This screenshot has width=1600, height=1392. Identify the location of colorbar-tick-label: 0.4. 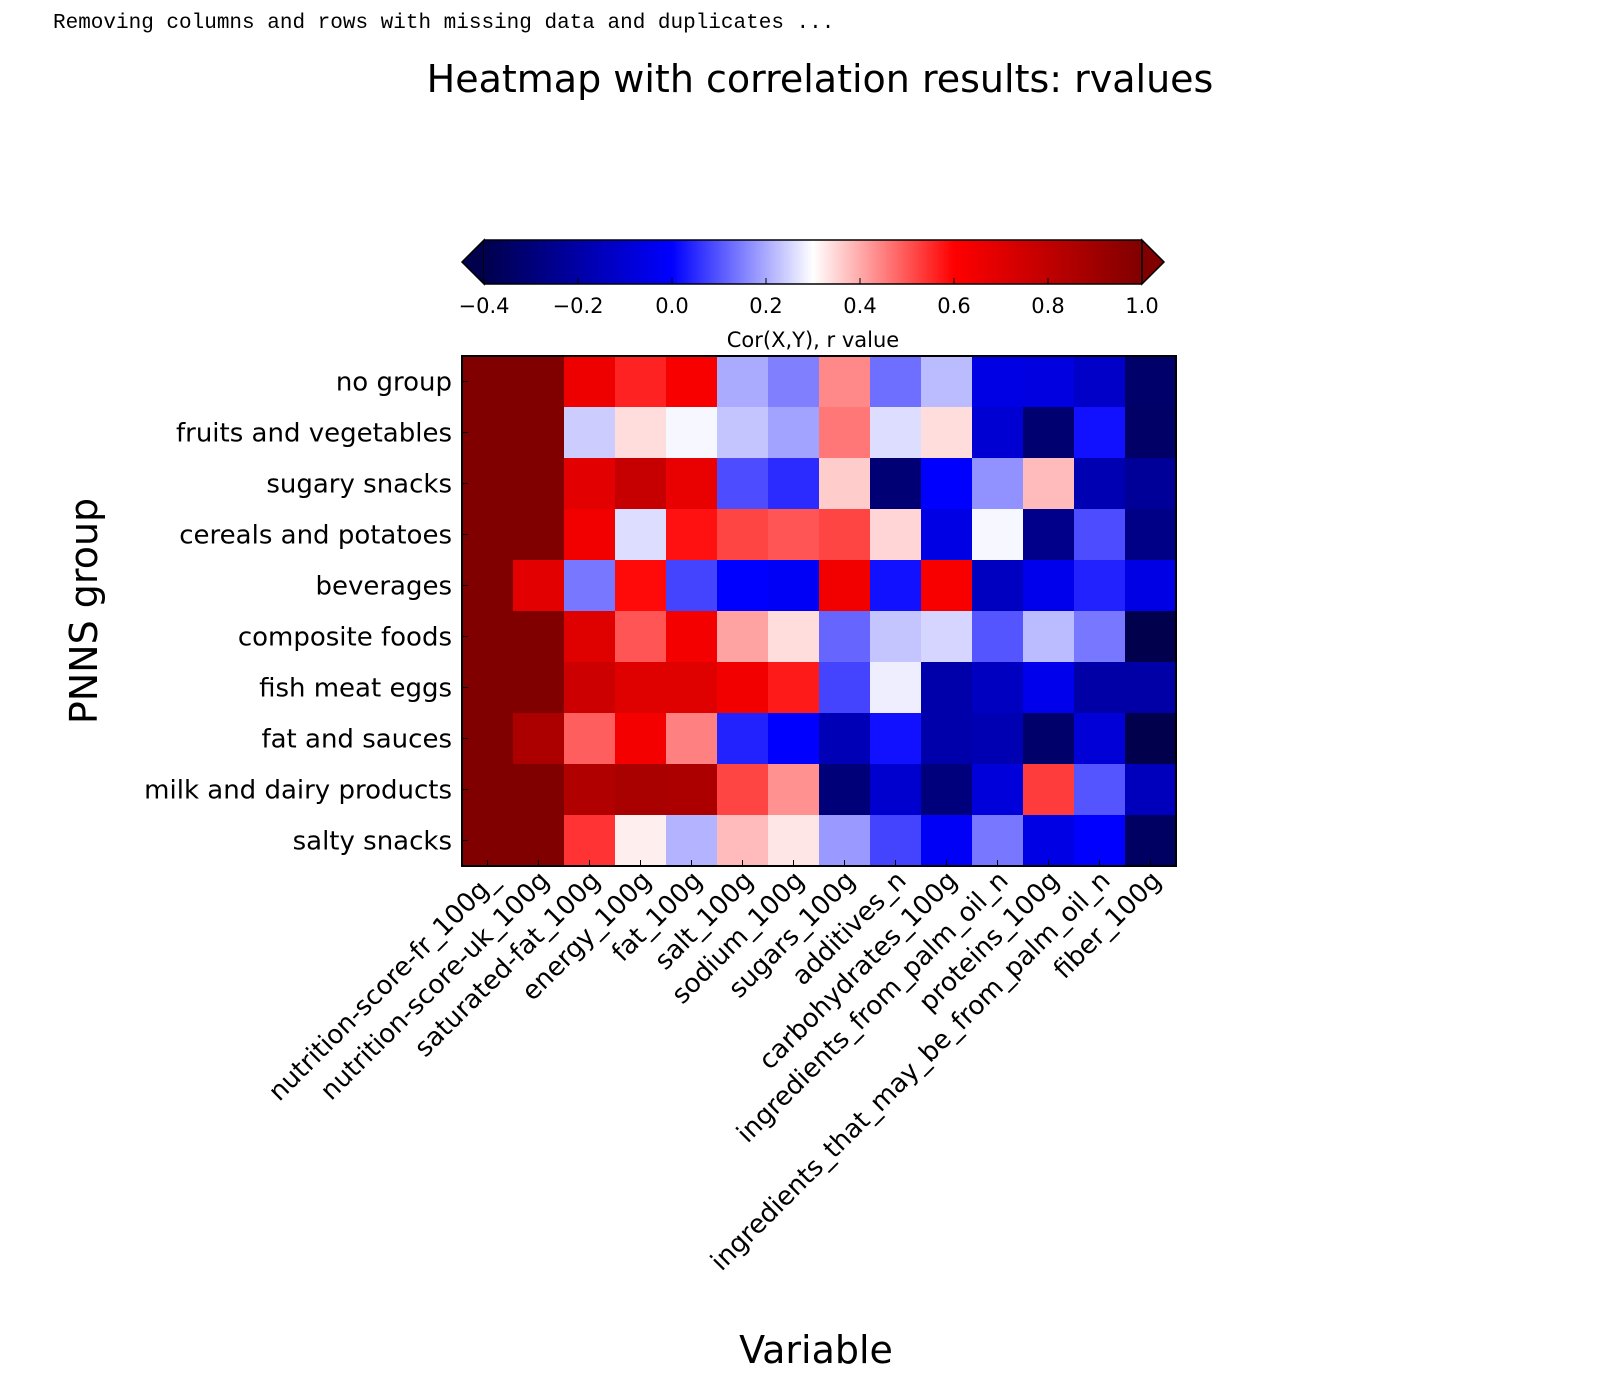
(859, 306).